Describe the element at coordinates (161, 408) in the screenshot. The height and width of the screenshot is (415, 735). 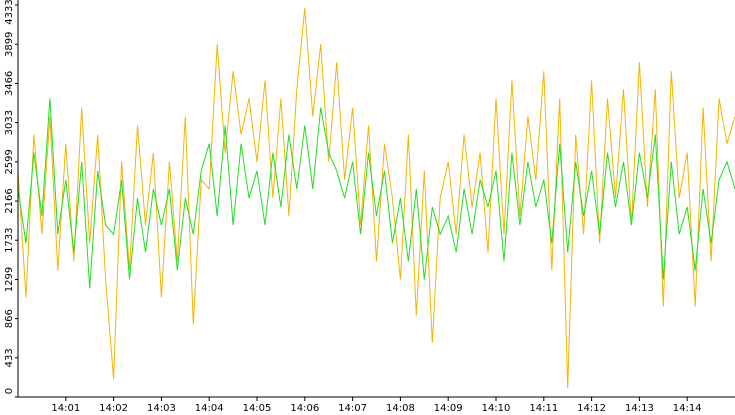
I see `x-tick-label: 14:03` at that location.